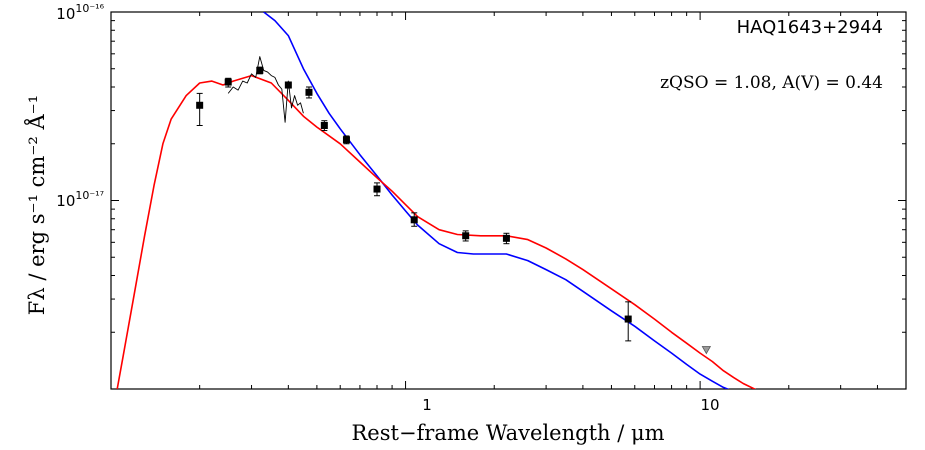  What do you see at coordinates (507, 433) in the screenshot?
I see `x-axis-title: Rest−frame Wavelength / μm` at bounding box center [507, 433].